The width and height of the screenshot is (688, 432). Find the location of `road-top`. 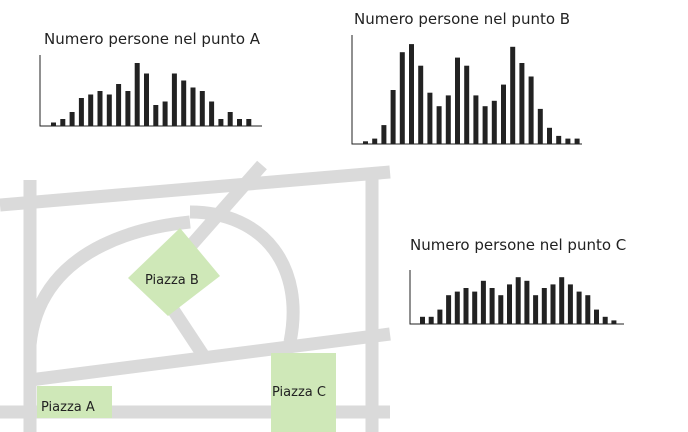

road-top is located at coordinates (195, 188).